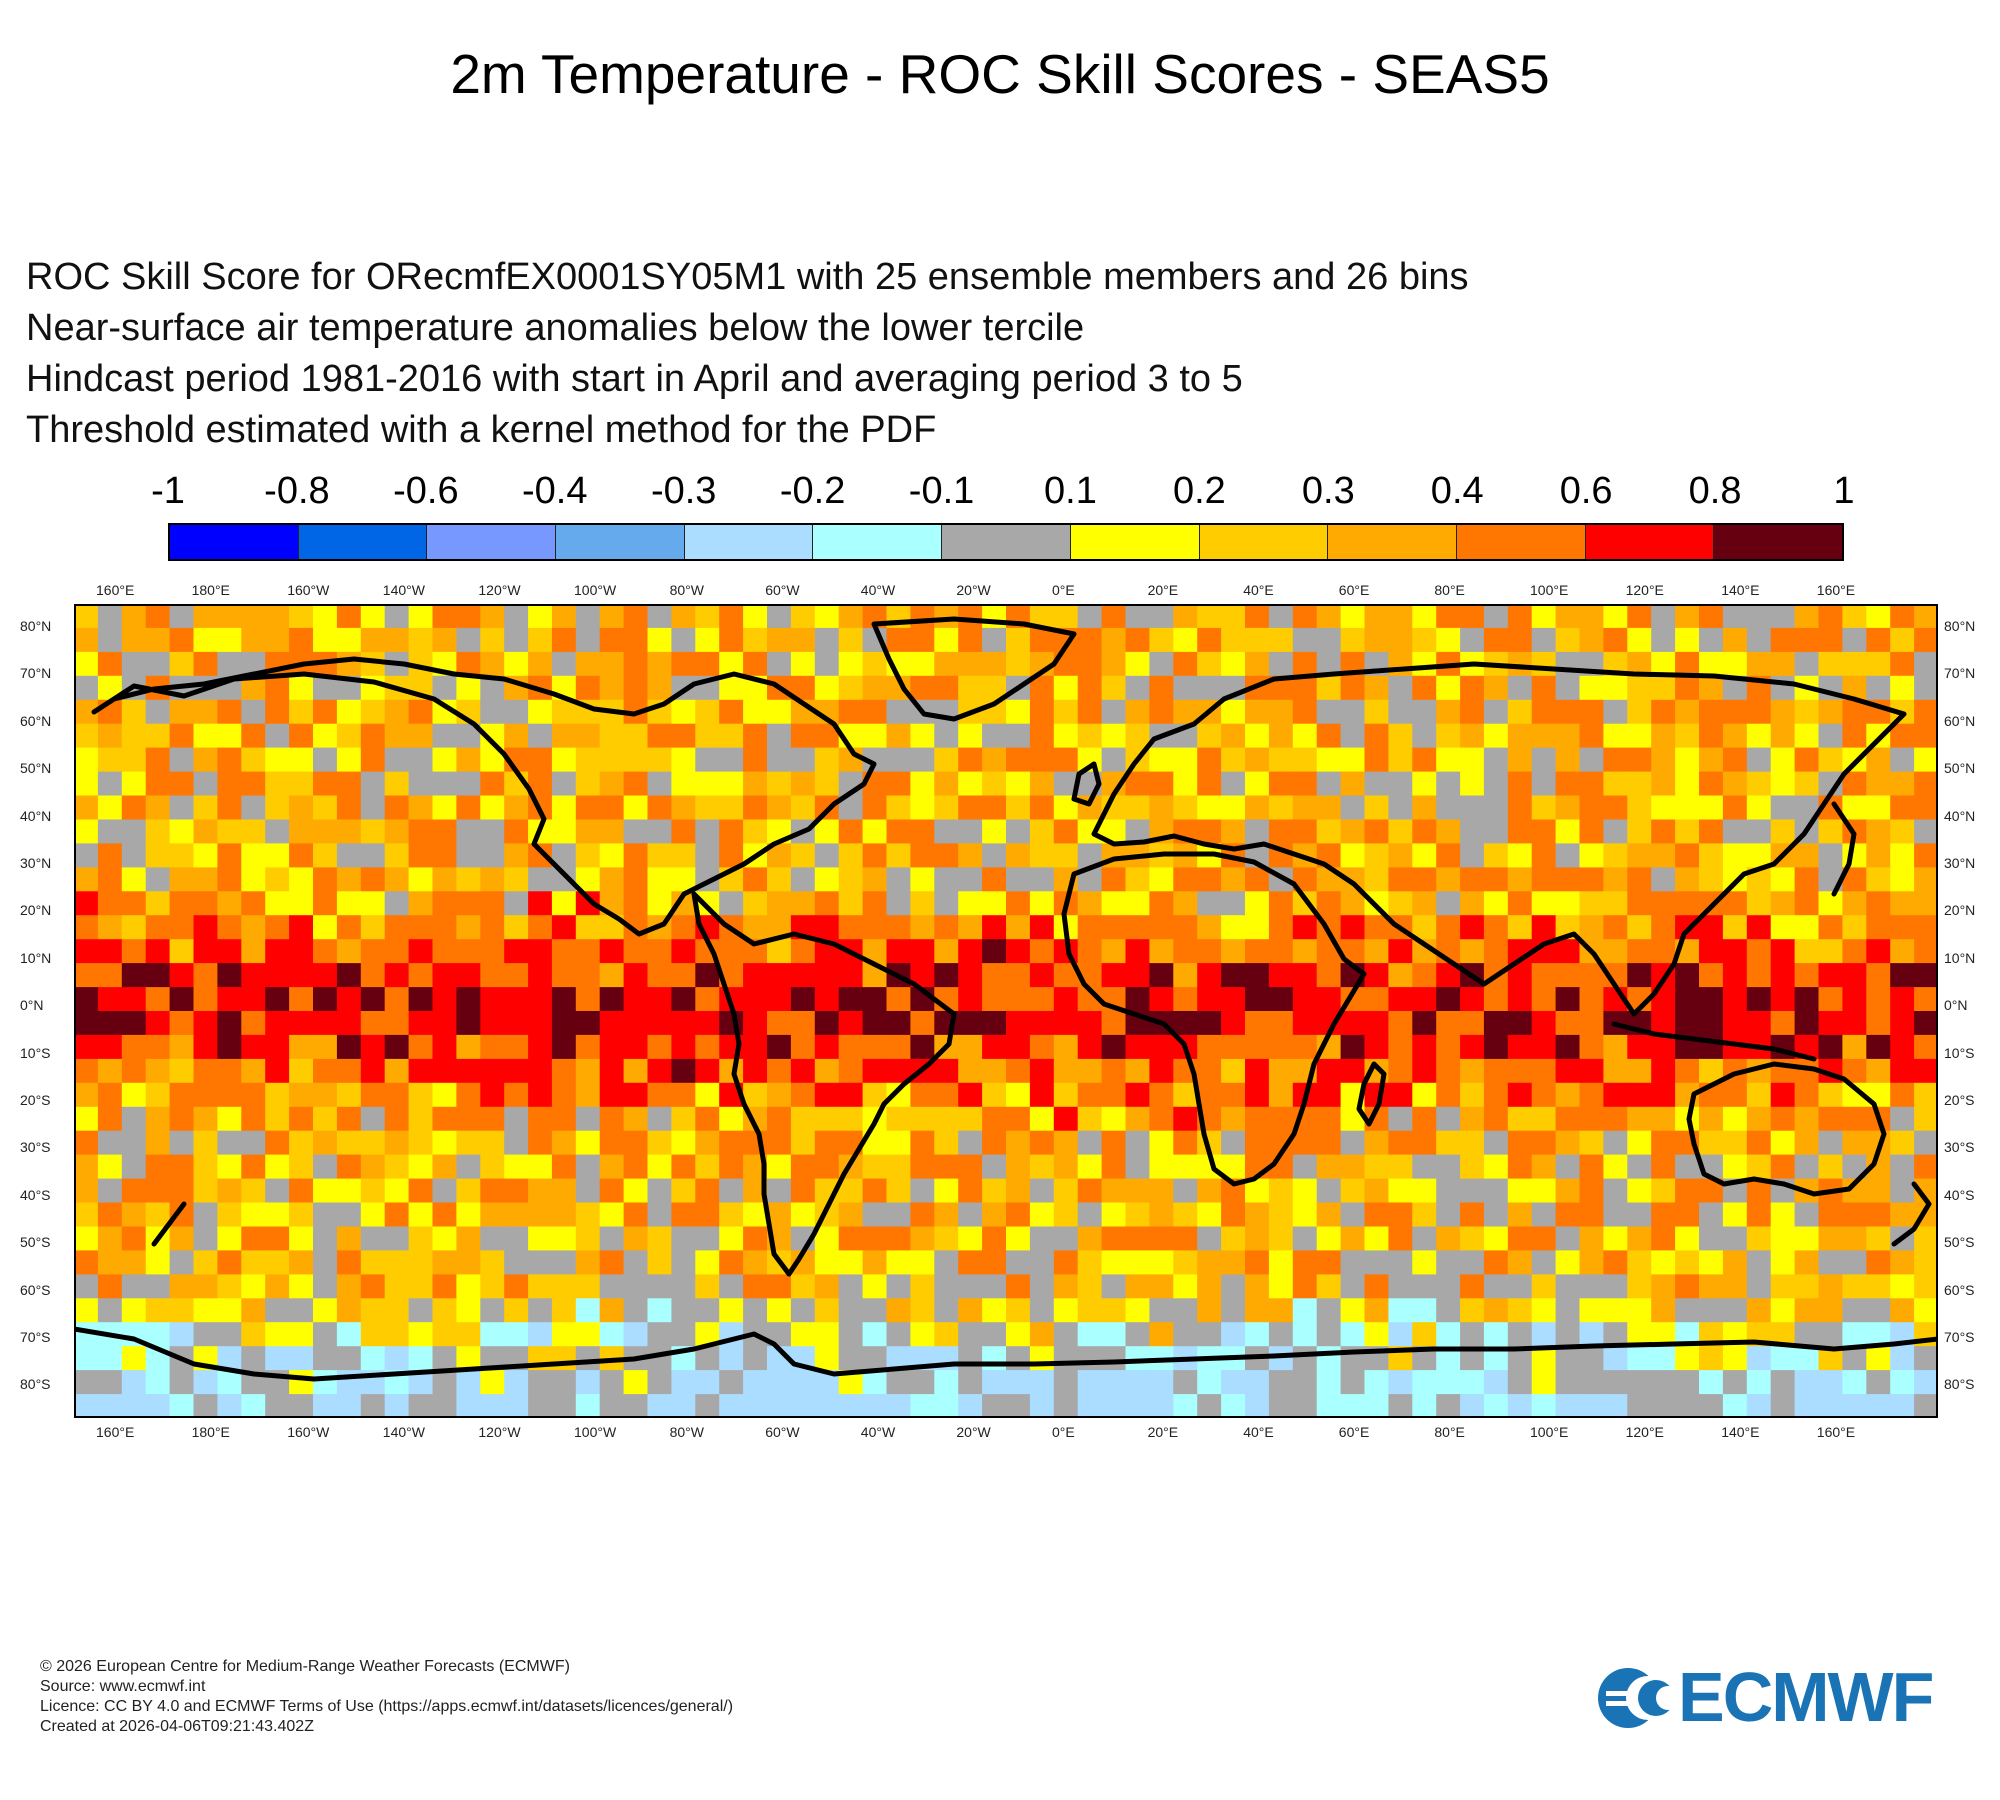 Image resolution: width=2000 pixels, height=1800 pixels. Describe the element at coordinates (36, 957) in the screenshot. I see `lat-tick-label: 10°N` at that location.